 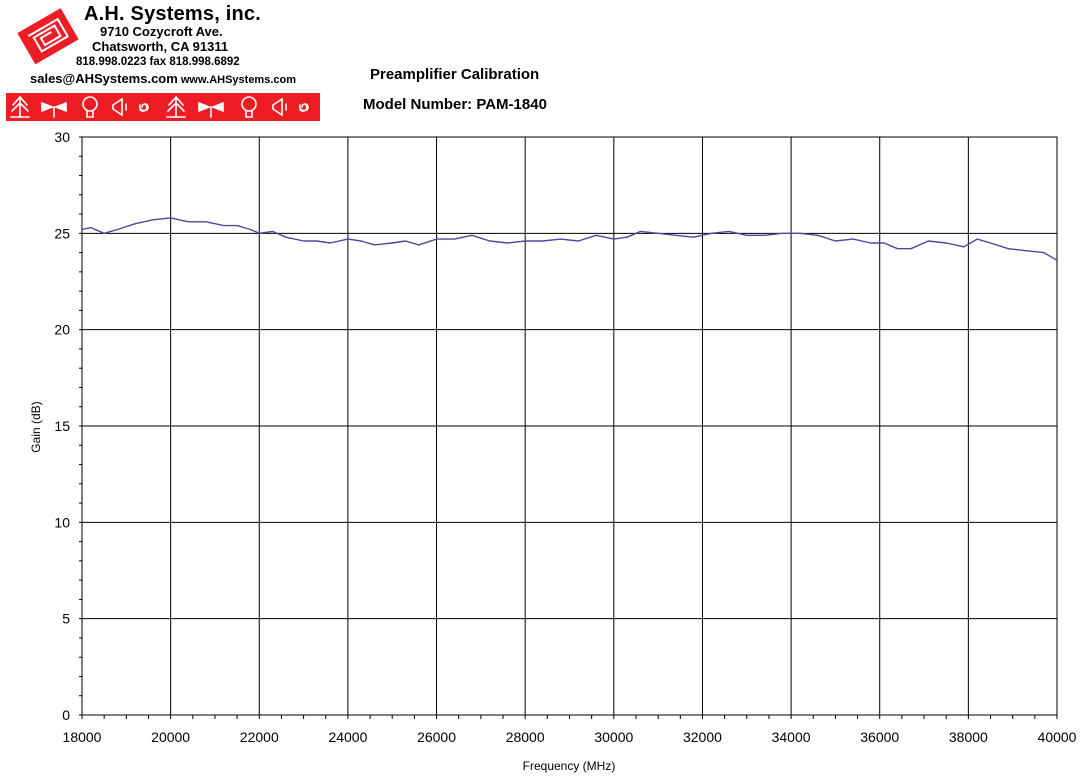 I want to click on x-tick-label: 20000, so click(x=170, y=737).